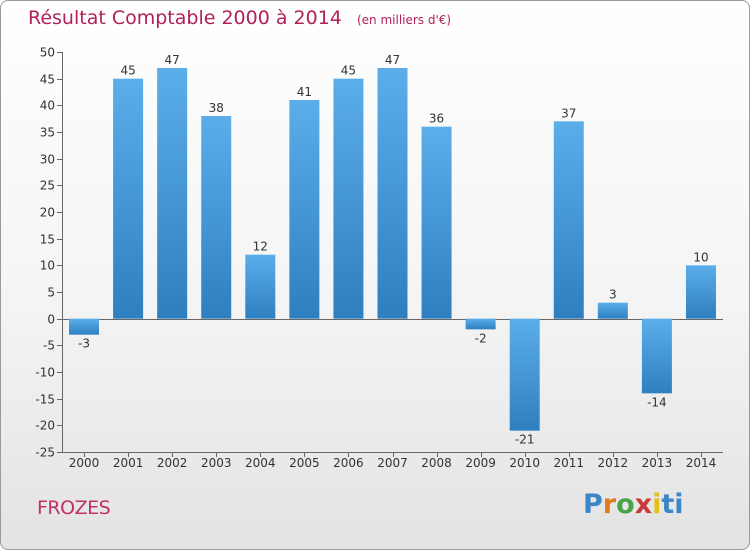  I want to click on data-label: -2, so click(481, 338).